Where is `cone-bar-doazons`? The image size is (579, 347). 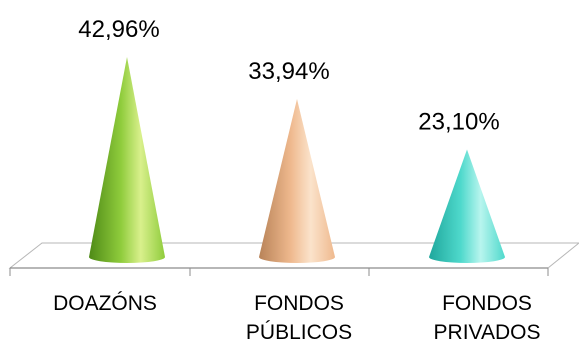
cone-bar-doazons is located at coordinates (127, 160).